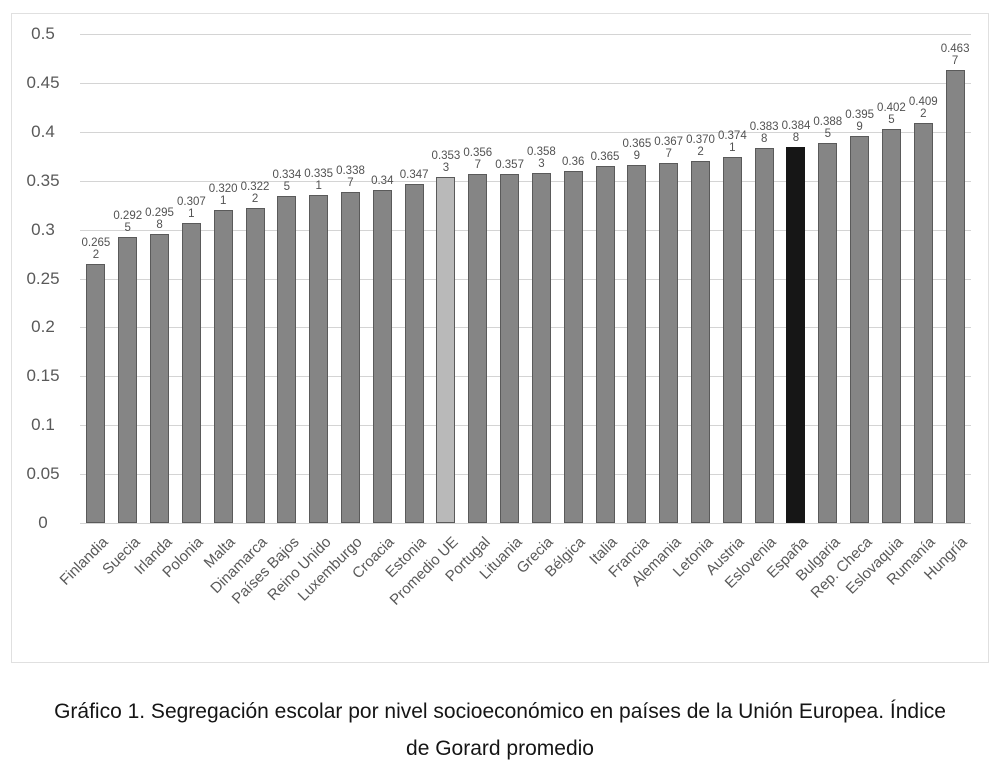  Describe the element at coordinates (43, 180) in the screenshot. I see `y-axis-tick-label: 0.35` at that location.